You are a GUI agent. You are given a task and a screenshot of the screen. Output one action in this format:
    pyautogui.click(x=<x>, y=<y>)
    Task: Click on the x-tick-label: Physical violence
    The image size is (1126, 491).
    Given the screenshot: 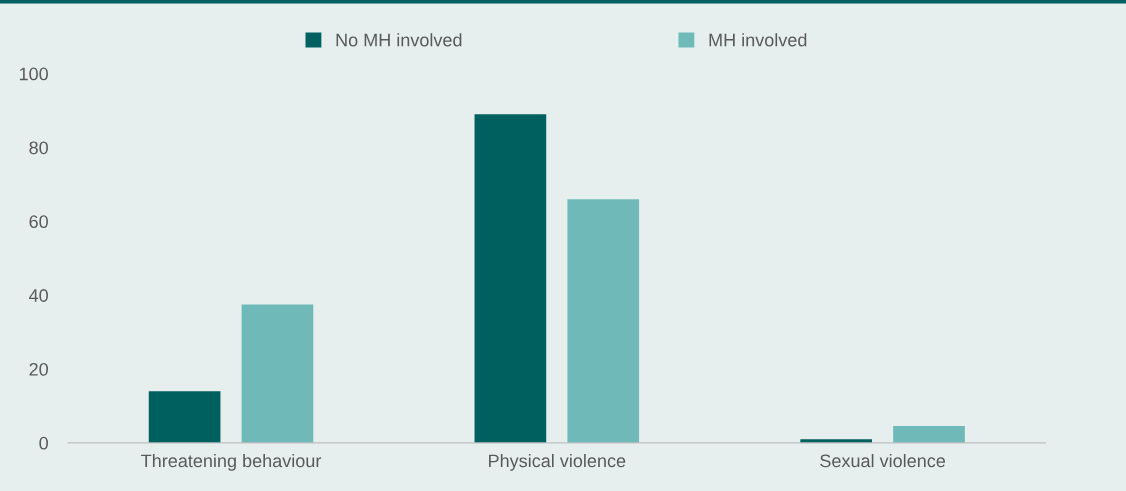 What is the action you would take?
    pyautogui.click(x=557, y=462)
    